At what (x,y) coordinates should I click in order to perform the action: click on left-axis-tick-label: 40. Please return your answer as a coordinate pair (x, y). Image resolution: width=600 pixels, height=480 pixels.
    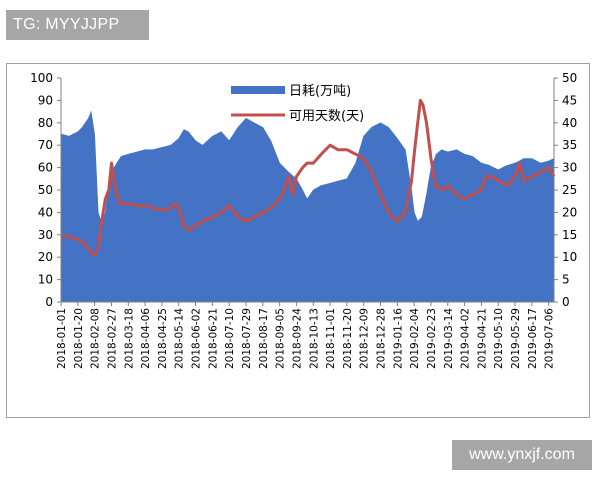
    Looking at the image, I should click on (45, 212).